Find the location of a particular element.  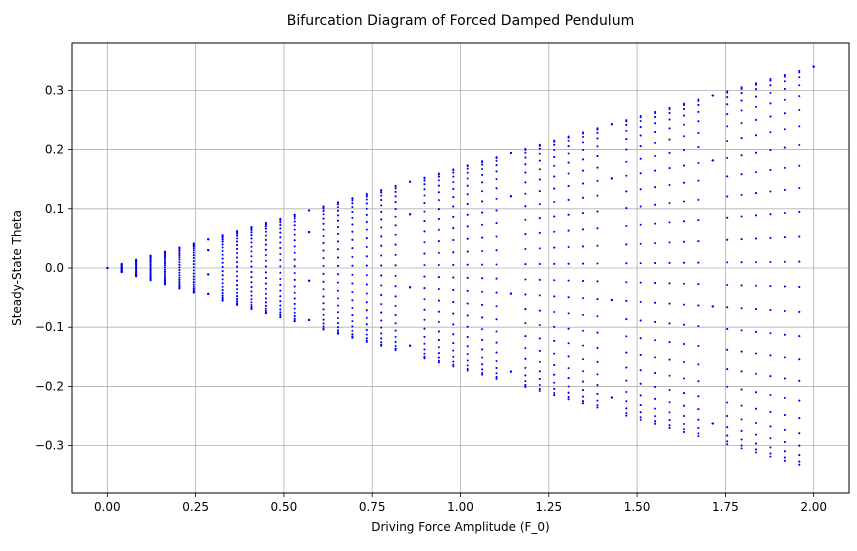

y-tick-label: 0.3 is located at coordinates (54, 90).